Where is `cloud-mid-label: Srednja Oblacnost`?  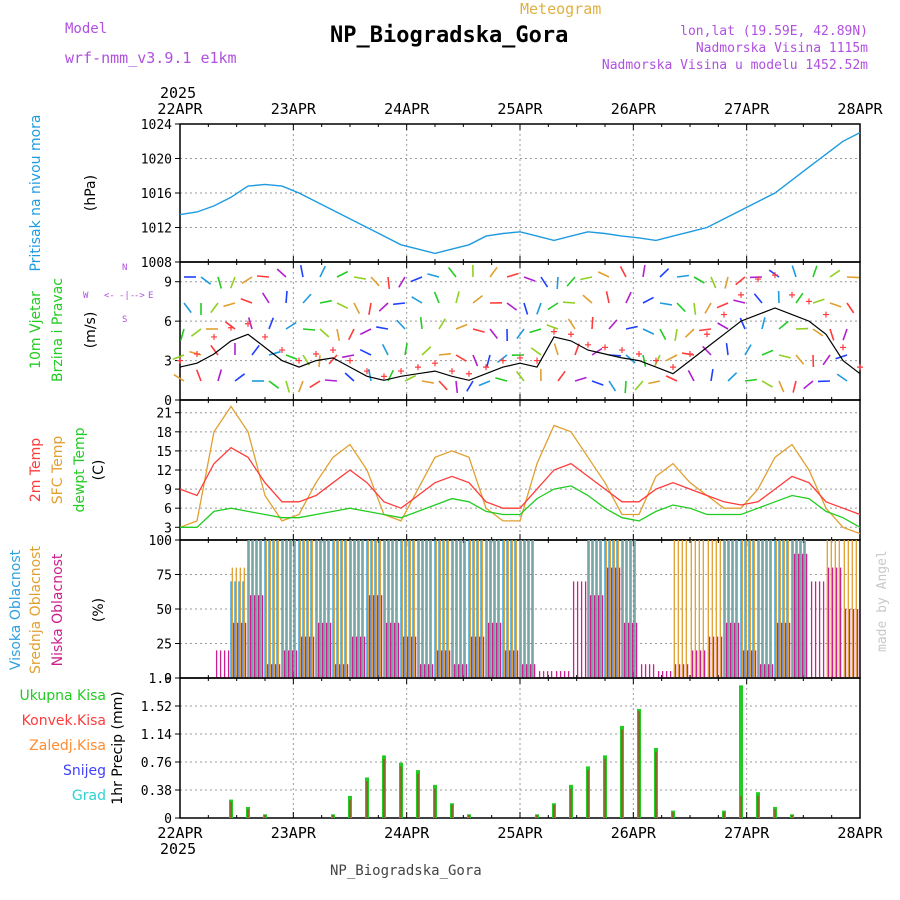
cloud-mid-label: Srednja Oblacnost is located at coordinates (36, 610).